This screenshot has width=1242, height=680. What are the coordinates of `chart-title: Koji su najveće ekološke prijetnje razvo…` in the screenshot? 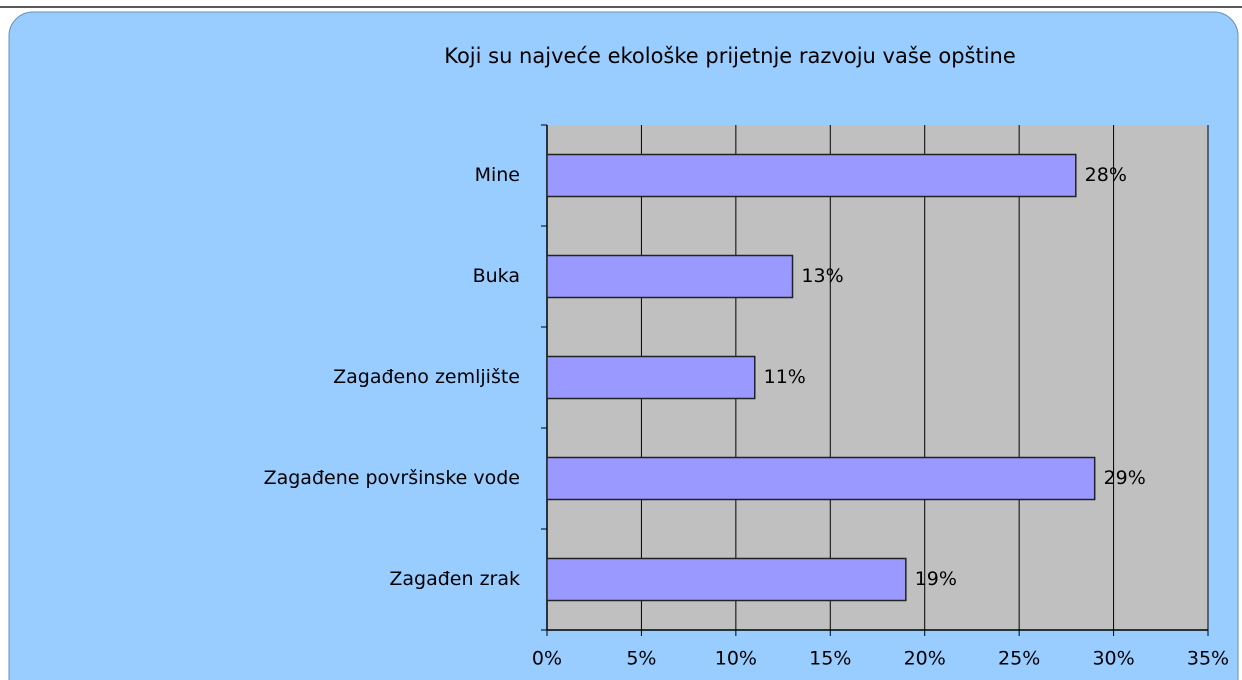 It's located at (730, 56).